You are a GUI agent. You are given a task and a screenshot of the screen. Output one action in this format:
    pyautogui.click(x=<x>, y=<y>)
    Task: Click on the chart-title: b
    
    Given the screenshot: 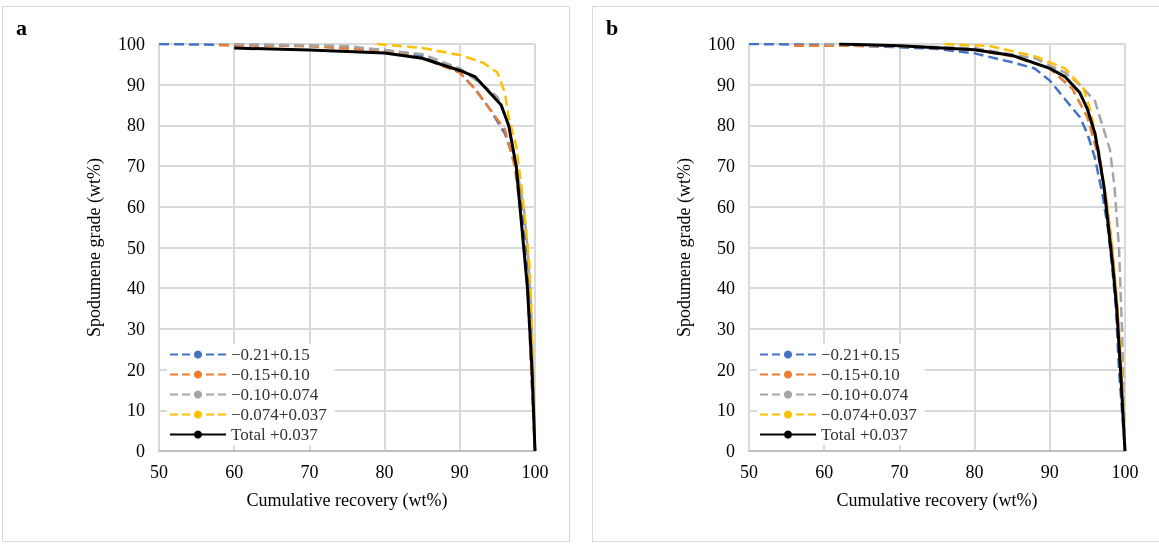 What is the action you would take?
    pyautogui.click(x=612, y=27)
    